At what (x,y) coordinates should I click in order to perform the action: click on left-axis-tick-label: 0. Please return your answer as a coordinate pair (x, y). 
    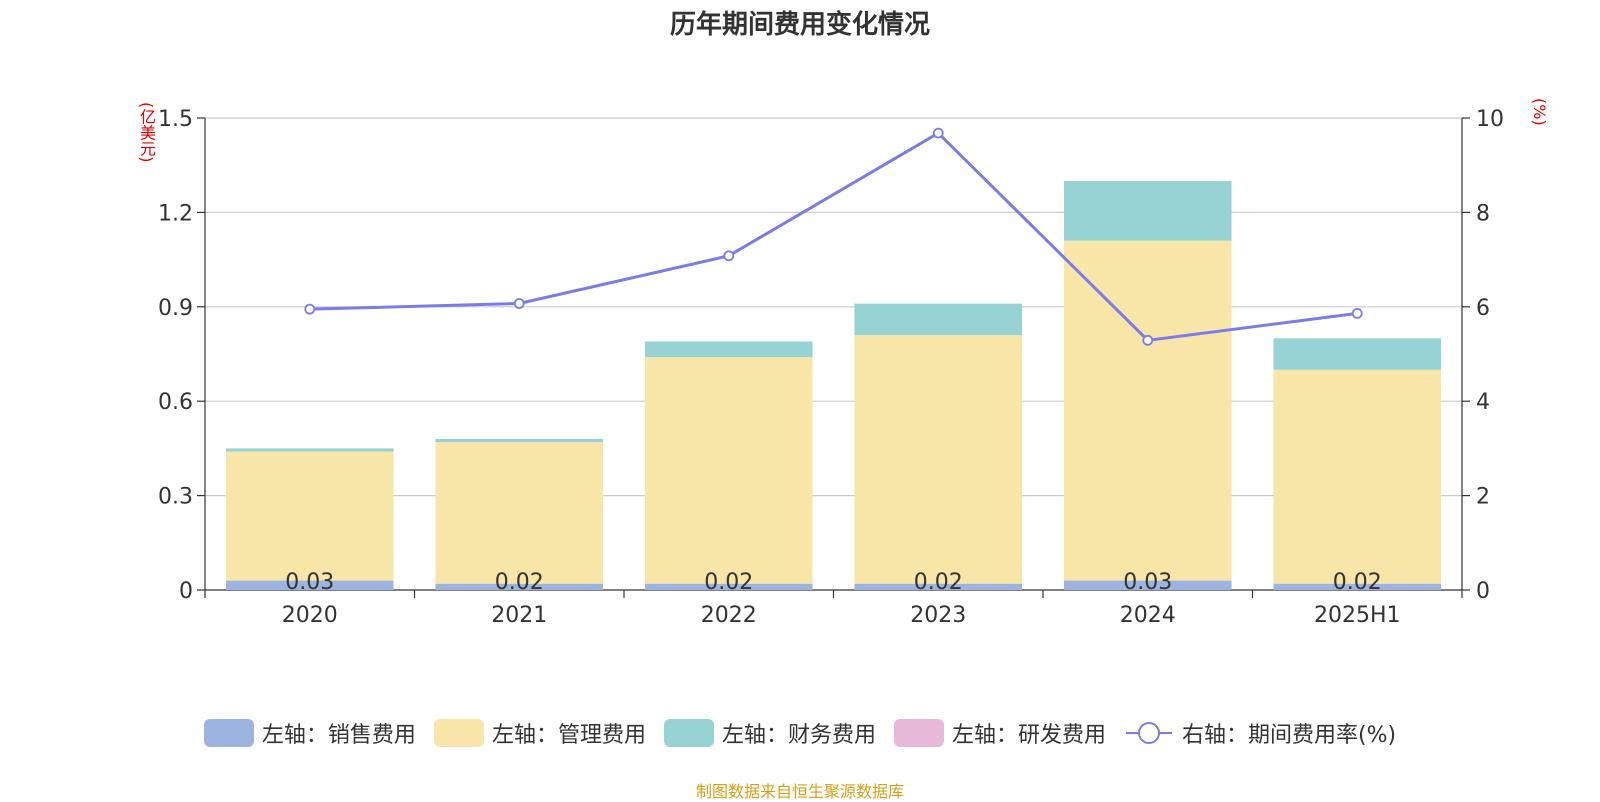
    Looking at the image, I should click on (186, 591).